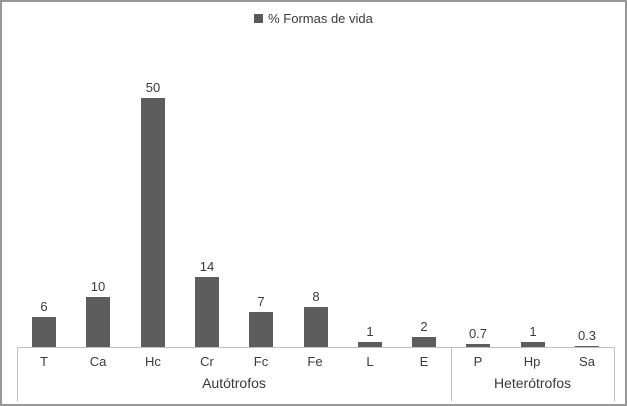 Image resolution: width=627 pixels, height=406 pixels. I want to click on group-label-Autótrofos: Autótrofos, so click(234, 383).